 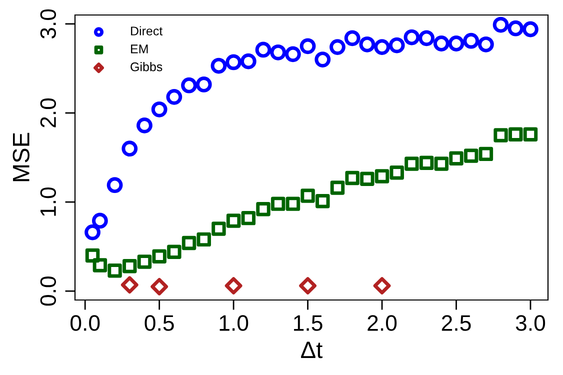 I want to click on x-tick-label: 2.5, so click(x=456, y=323).